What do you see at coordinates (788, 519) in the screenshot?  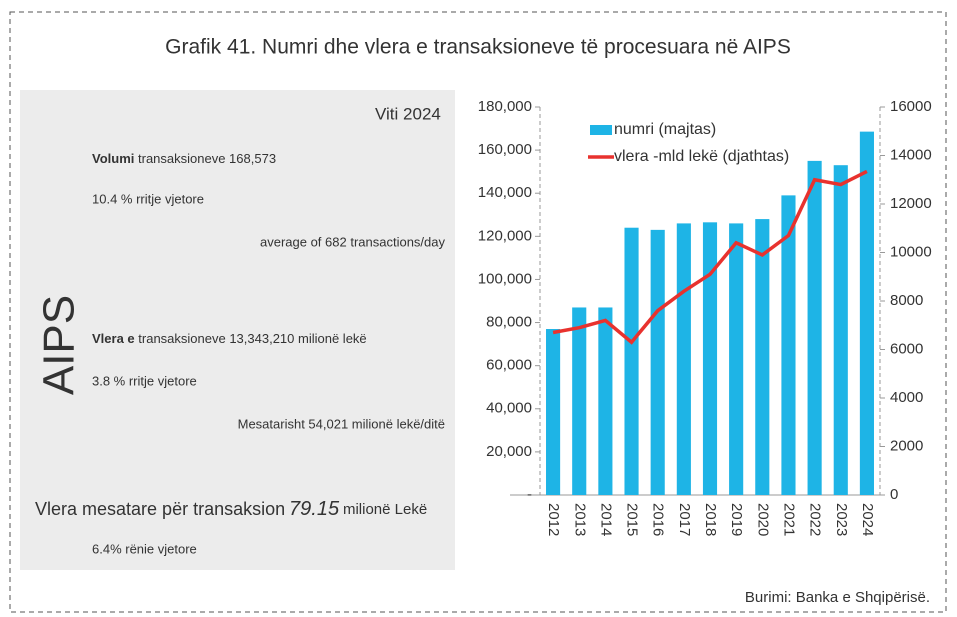 I see `x-tick-label: 2021` at bounding box center [788, 519].